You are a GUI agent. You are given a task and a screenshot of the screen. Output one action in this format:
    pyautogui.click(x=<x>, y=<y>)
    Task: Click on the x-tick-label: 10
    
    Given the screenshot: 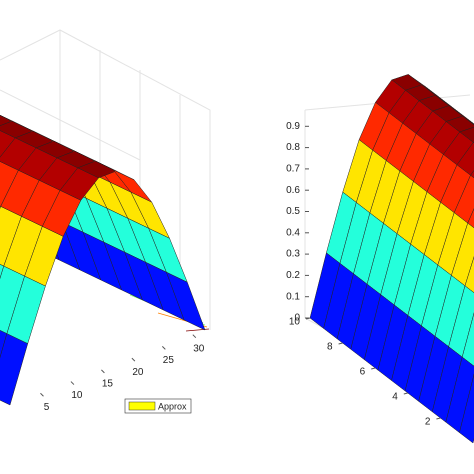 What is the action you would take?
    pyautogui.click(x=77, y=395)
    